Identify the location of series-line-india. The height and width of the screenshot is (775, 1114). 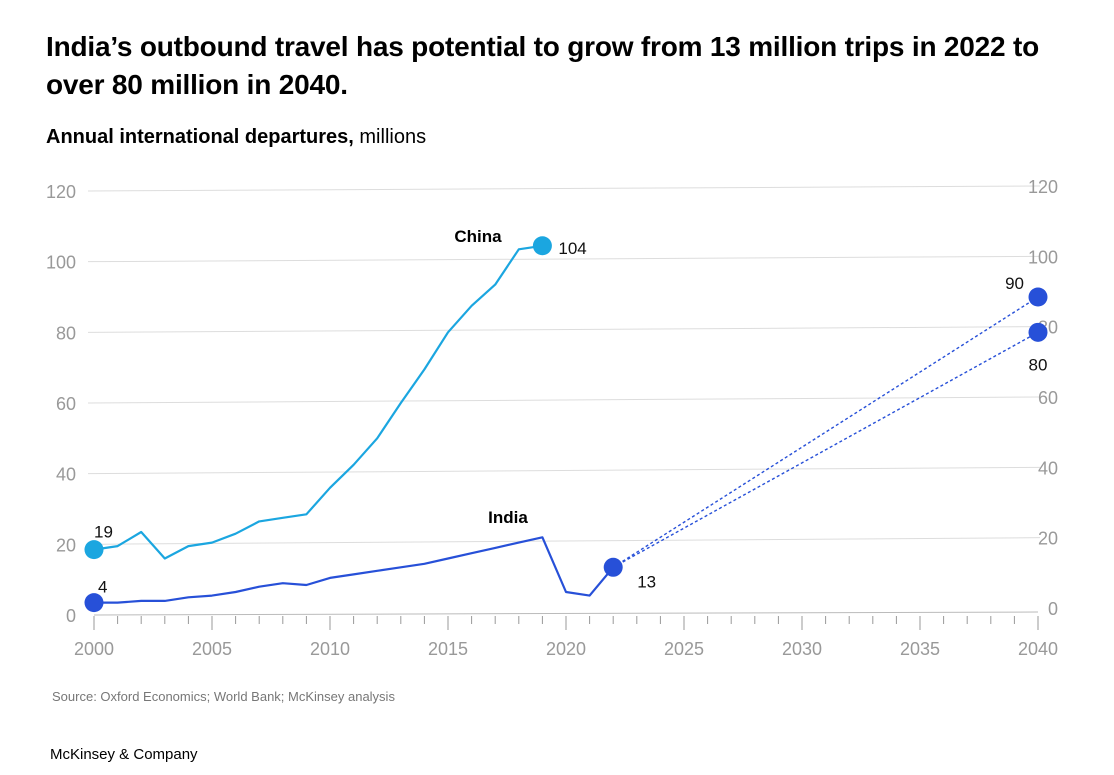
(353, 570).